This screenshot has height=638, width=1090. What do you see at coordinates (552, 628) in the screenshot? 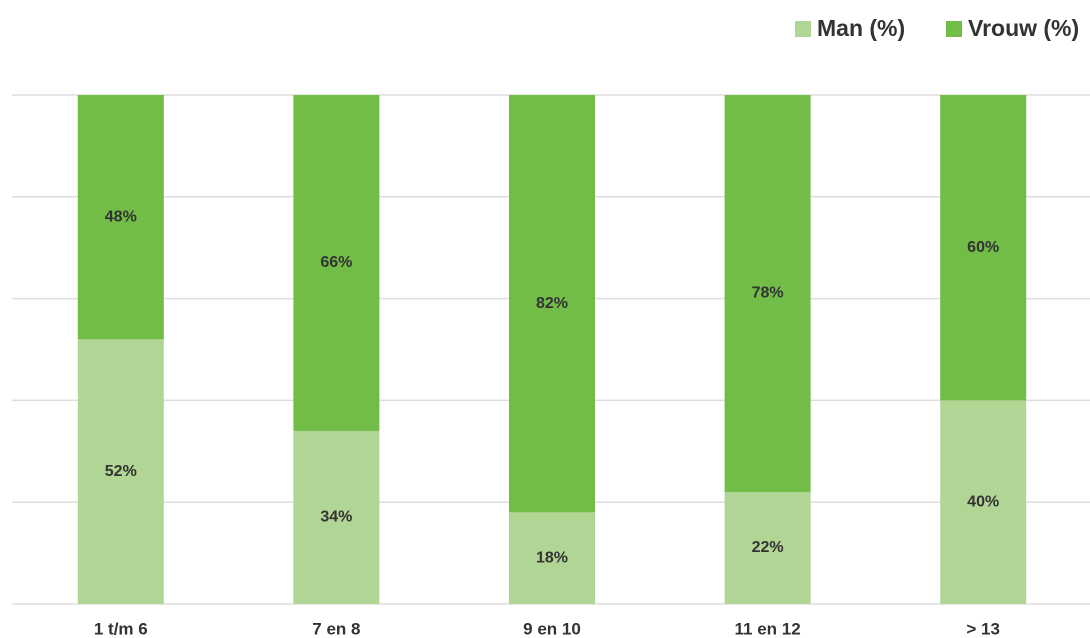
I see `x-tick-label: 9 en 10` at bounding box center [552, 628].